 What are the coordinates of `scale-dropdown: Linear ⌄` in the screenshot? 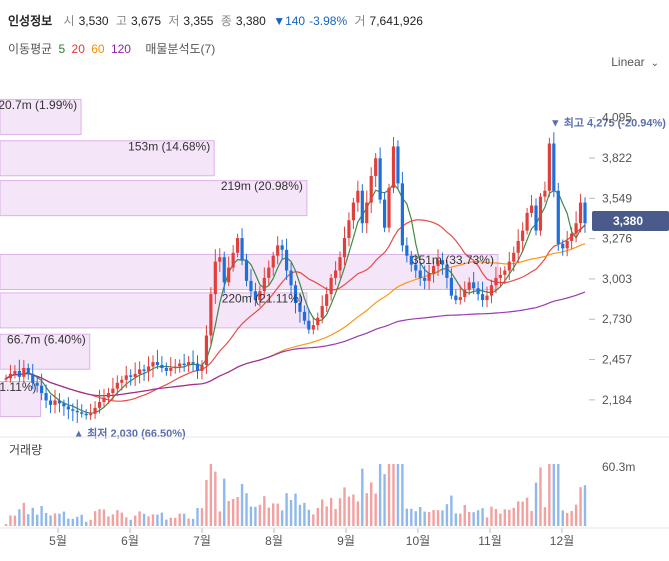 It's located at (635, 62).